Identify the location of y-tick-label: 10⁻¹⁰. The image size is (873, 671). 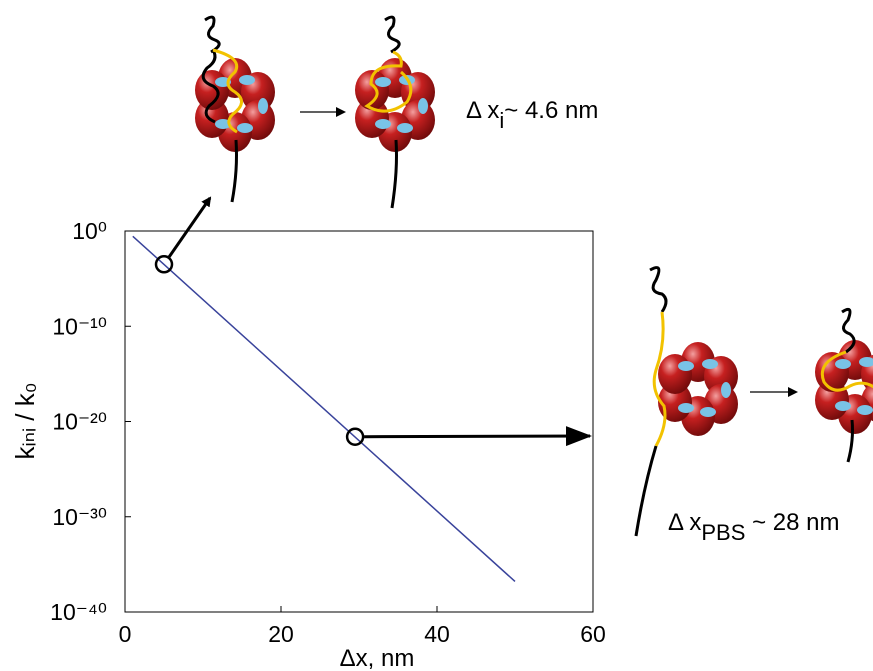
(79, 326).